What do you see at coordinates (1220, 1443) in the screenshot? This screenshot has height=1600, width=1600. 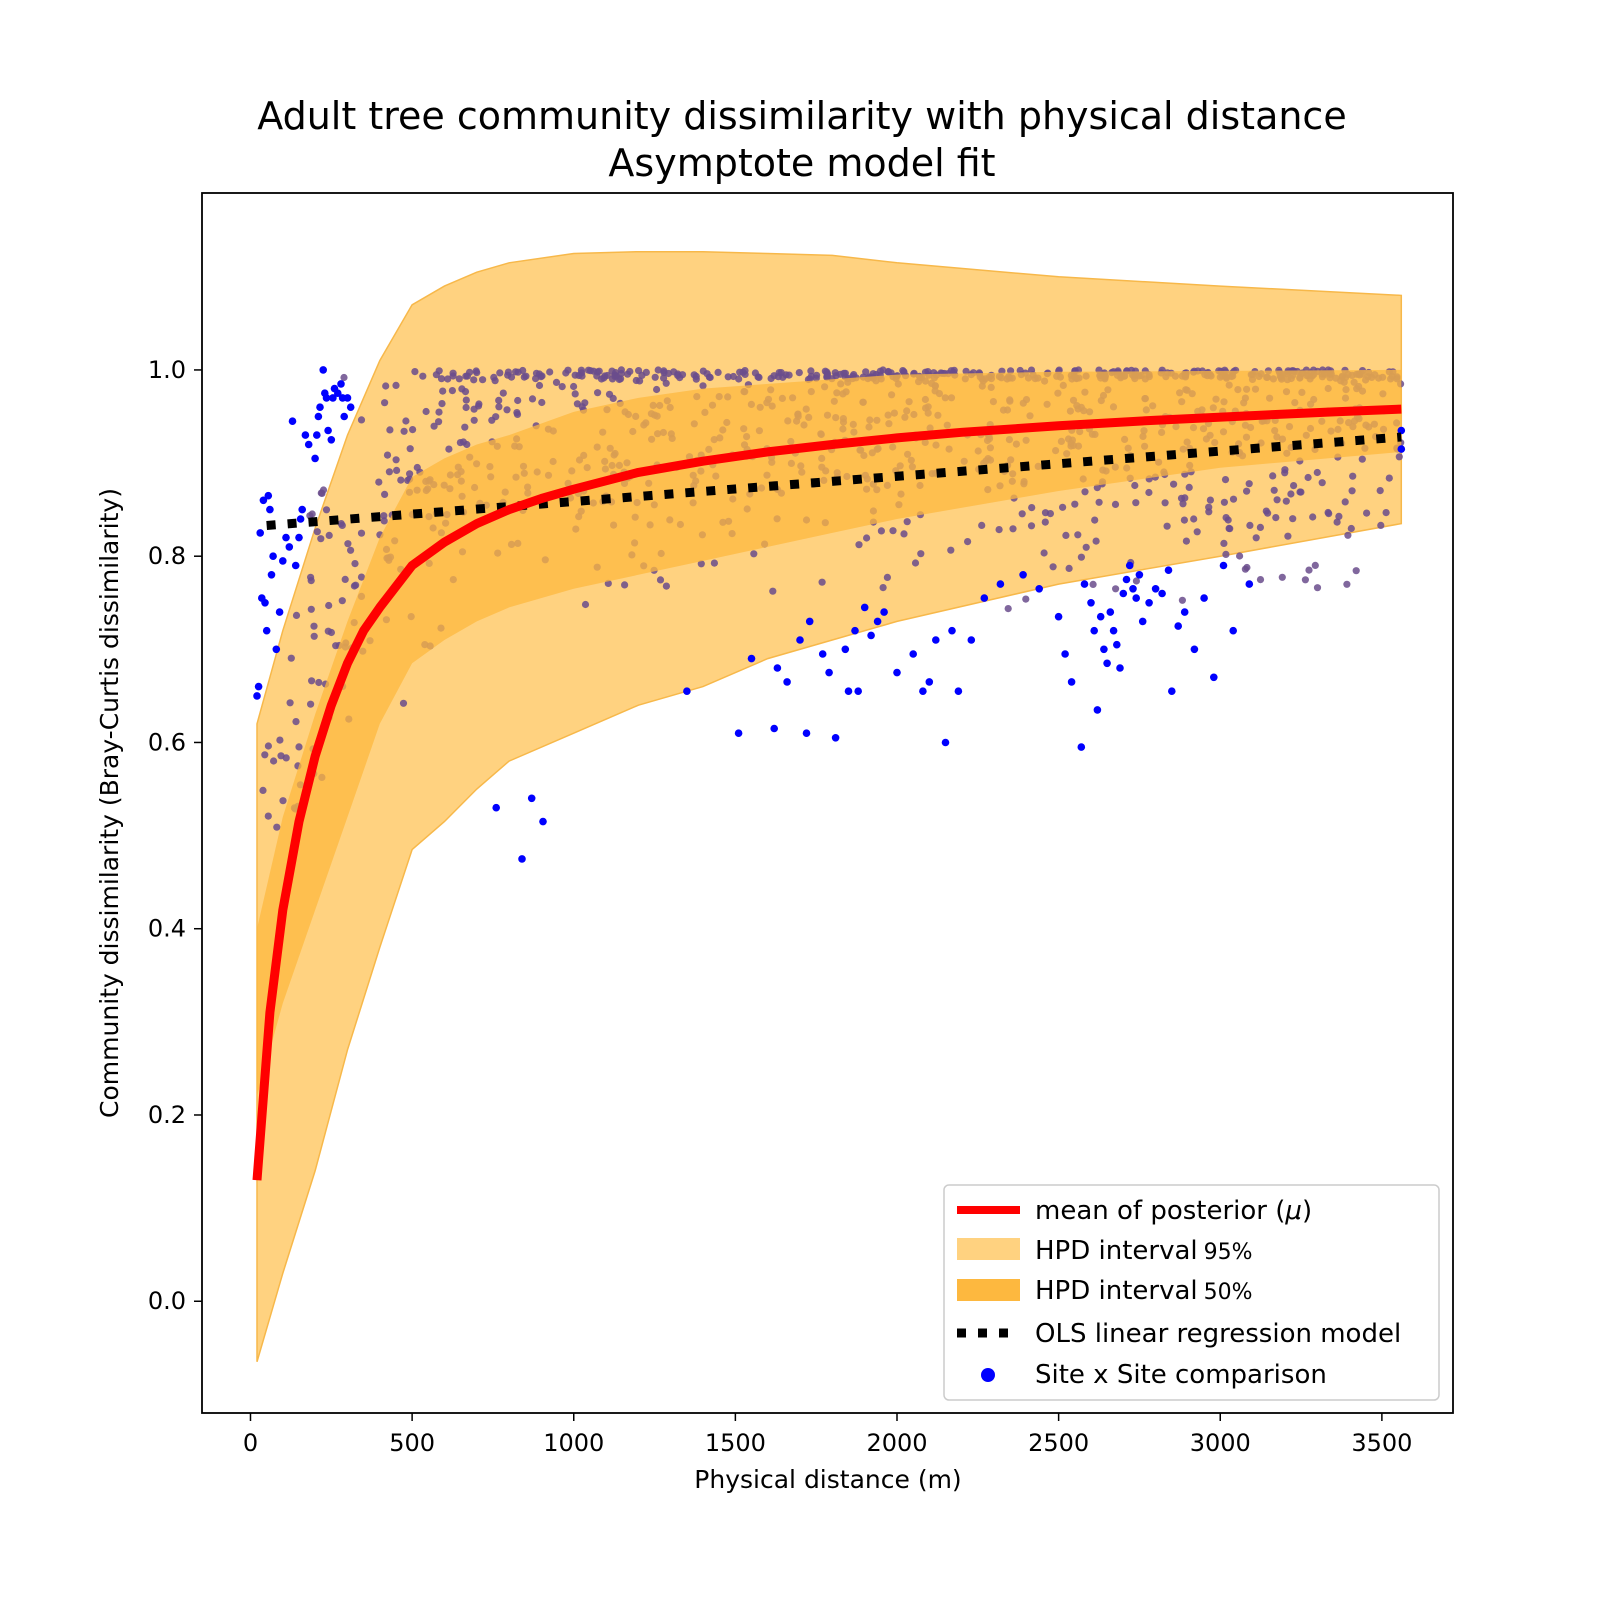 I see `x-tick-label: 3000` at bounding box center [1220, 1443].